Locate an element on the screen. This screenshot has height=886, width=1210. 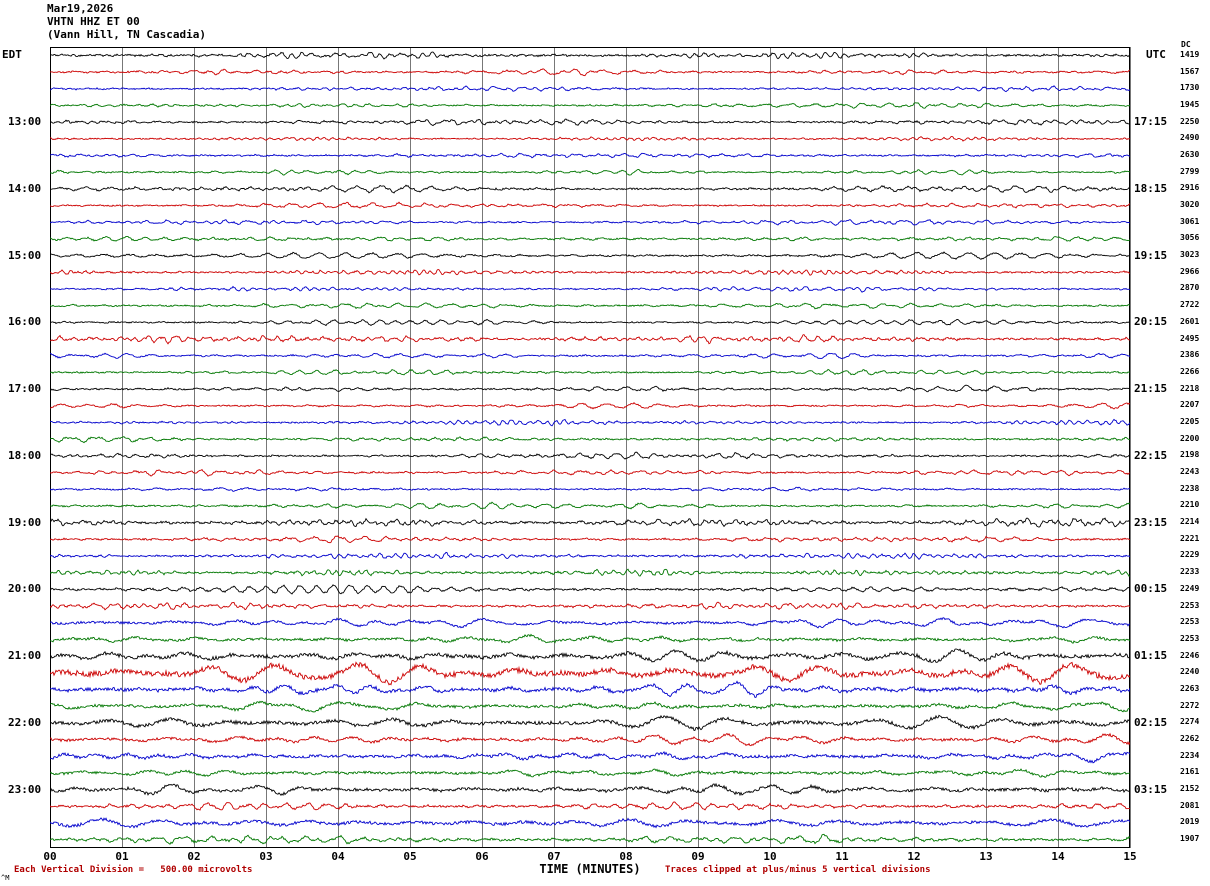
dc-value: 2210 is located at coordinates (1190, 505).